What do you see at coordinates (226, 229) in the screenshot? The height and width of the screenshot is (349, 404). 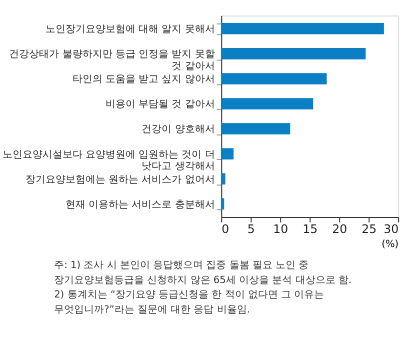 I see `x-tick-label: 0` at bounding box center [226, 229].